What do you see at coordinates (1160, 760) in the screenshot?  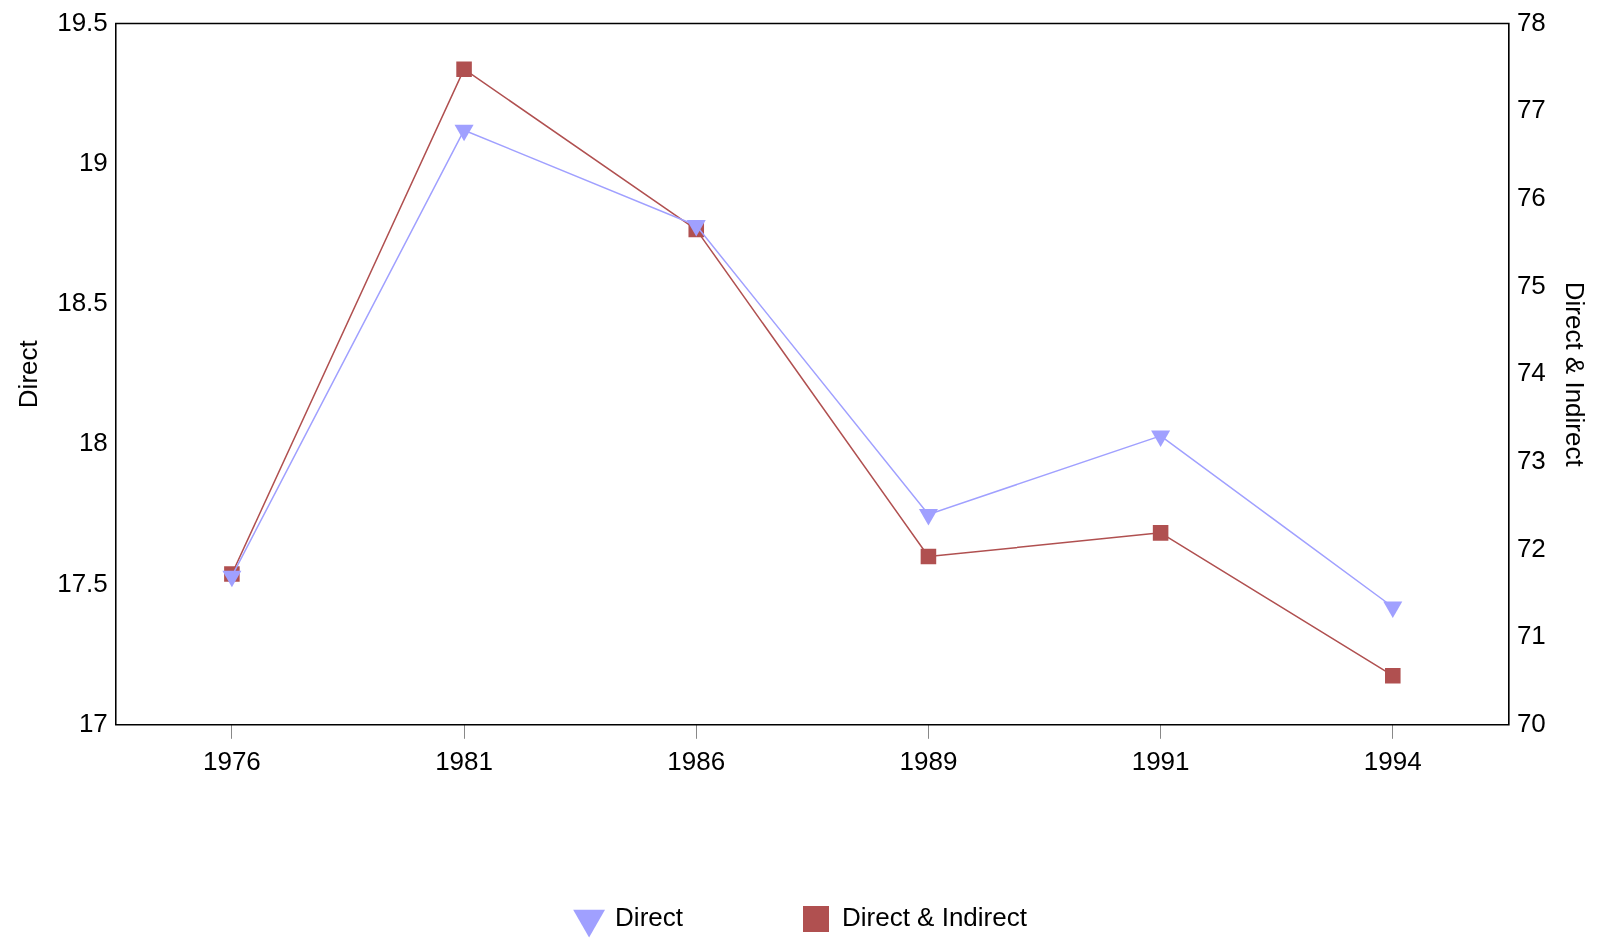 I see `x-tick-label: 1991` at bounding box center [1160, 760].